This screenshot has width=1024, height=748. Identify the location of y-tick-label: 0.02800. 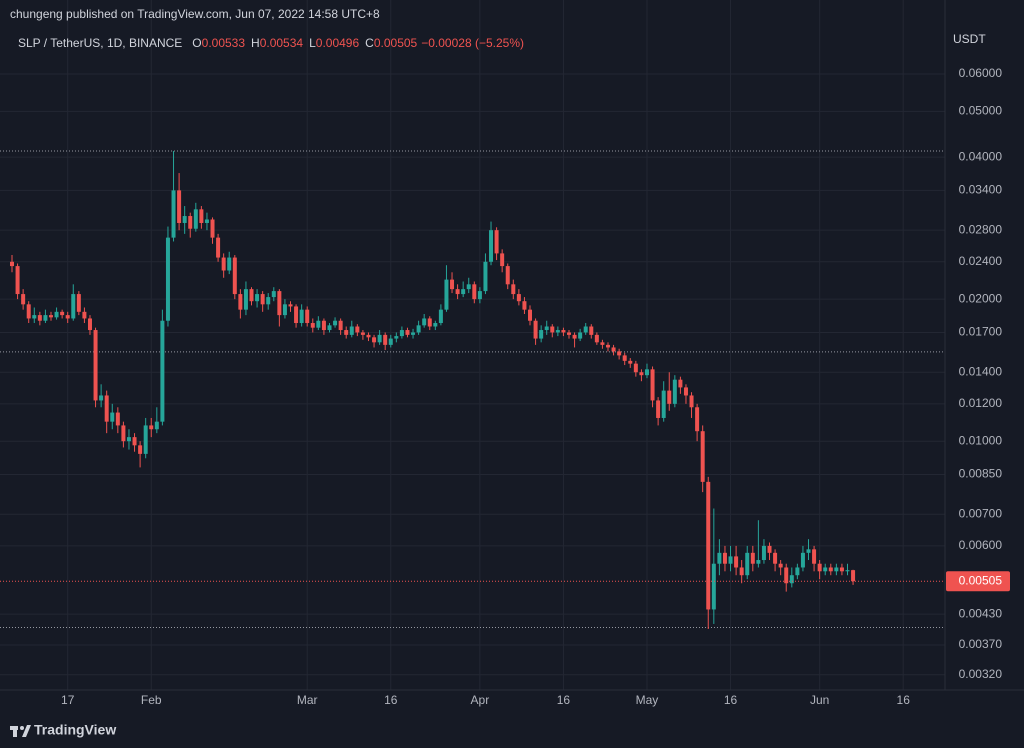
(981, 229).